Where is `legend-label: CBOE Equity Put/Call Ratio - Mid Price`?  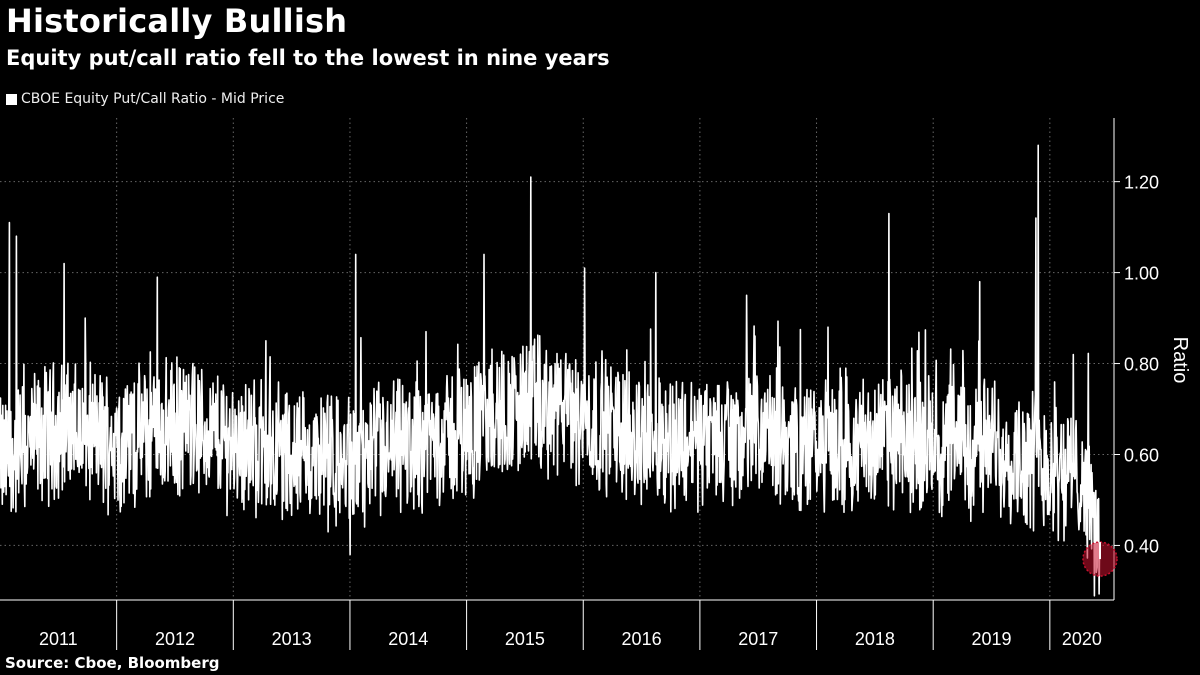
legend-label: CBOE Equity Put/Call Ratio - Mid Price is located at coordinates (153, 99).